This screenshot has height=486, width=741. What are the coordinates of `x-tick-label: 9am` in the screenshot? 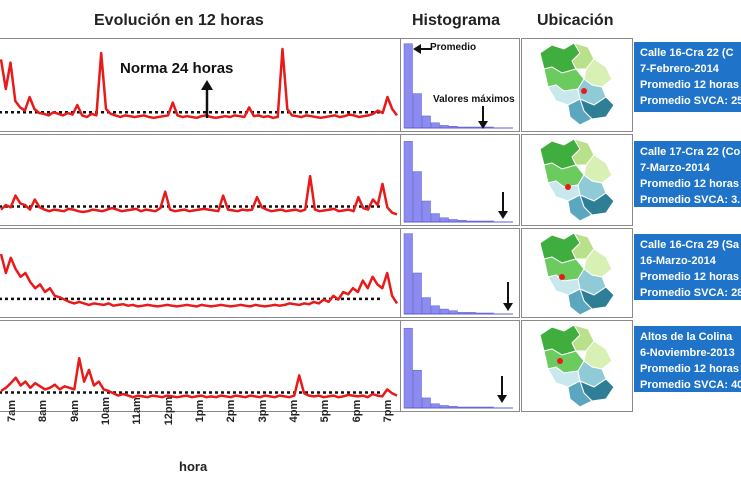 It's located at (74, 411).